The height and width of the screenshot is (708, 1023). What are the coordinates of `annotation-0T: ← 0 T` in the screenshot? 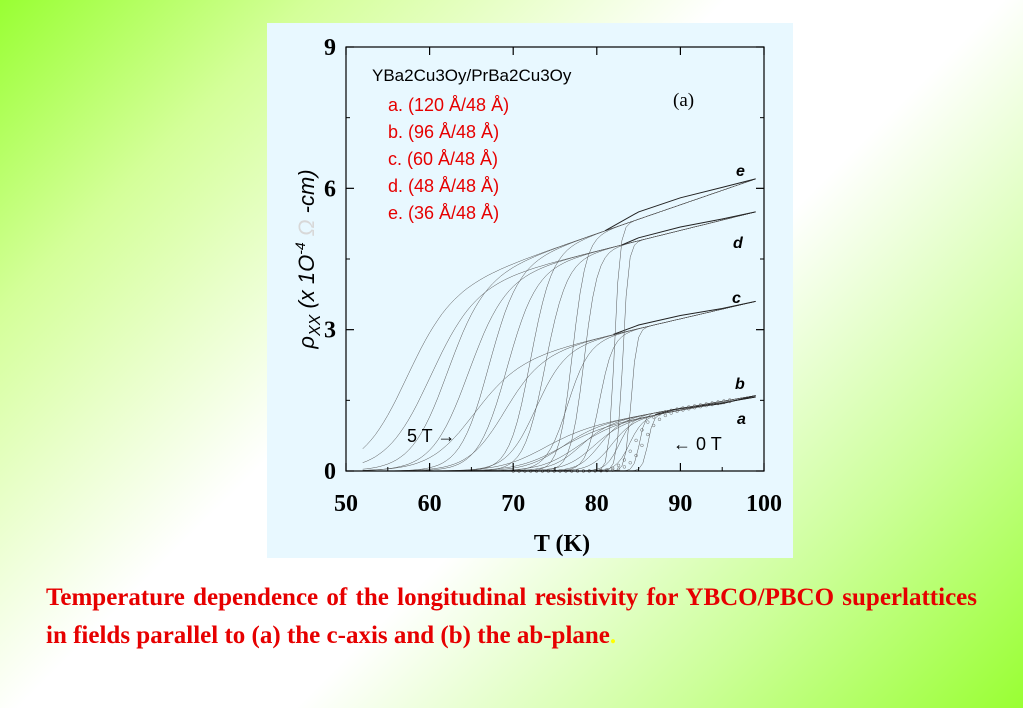 It's located at (697, 444).